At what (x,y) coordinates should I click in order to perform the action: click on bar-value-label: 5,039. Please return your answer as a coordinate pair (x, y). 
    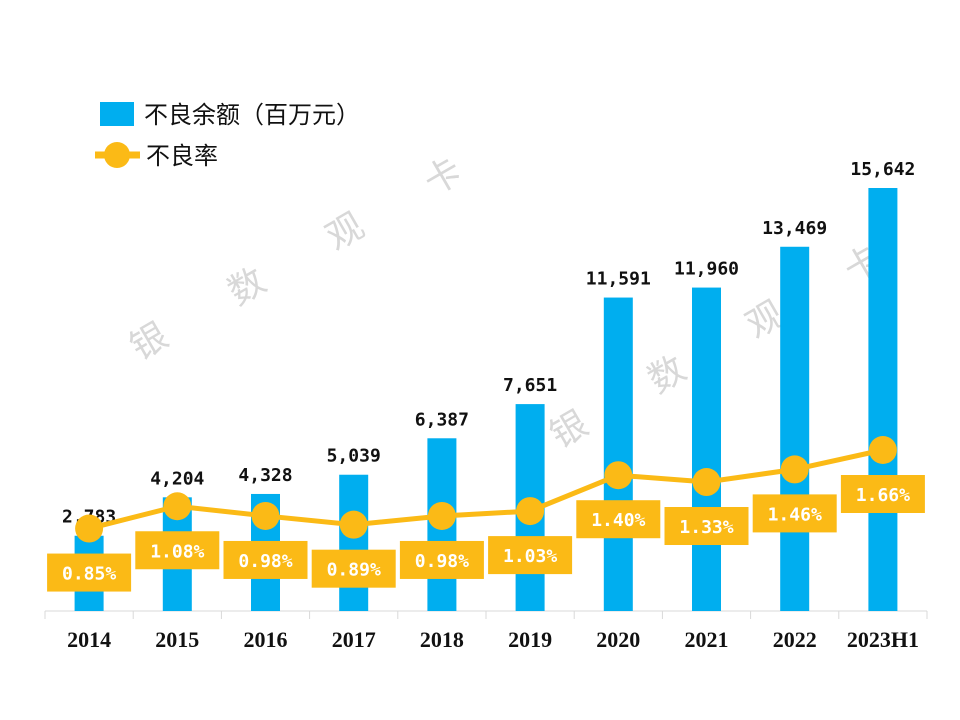
    Looking at the image, I should click on (354, 456).